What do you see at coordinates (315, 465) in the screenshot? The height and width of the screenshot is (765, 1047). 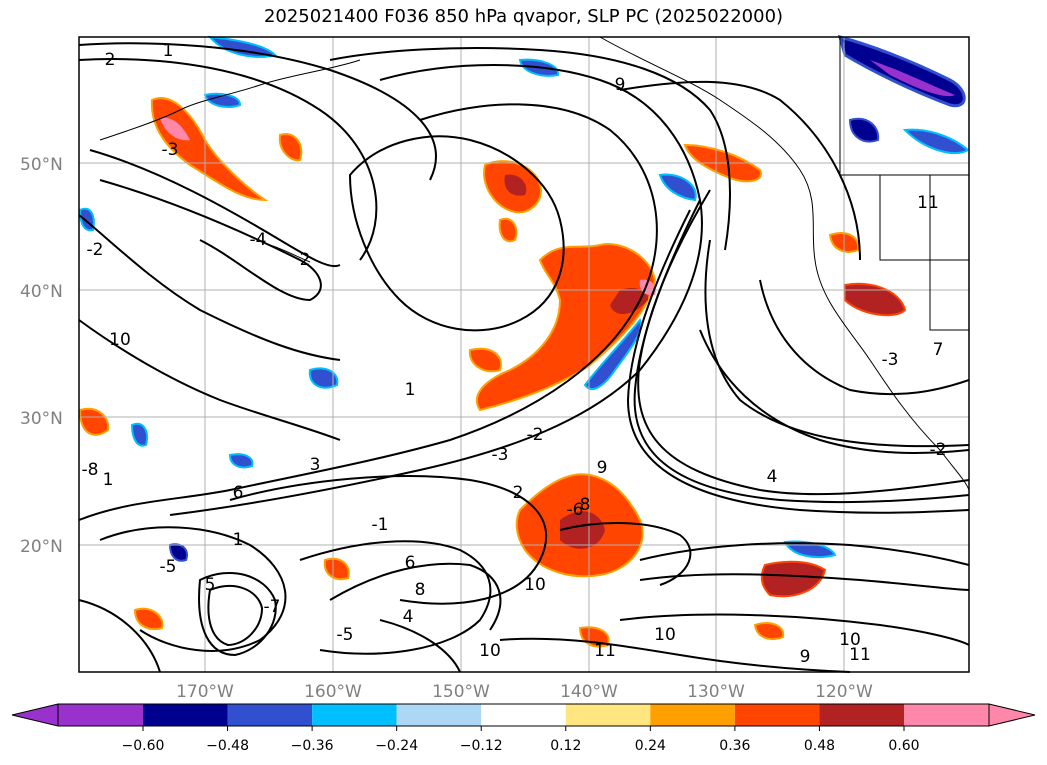 I see `contour-label: 3` at bounding box center [315, 465].